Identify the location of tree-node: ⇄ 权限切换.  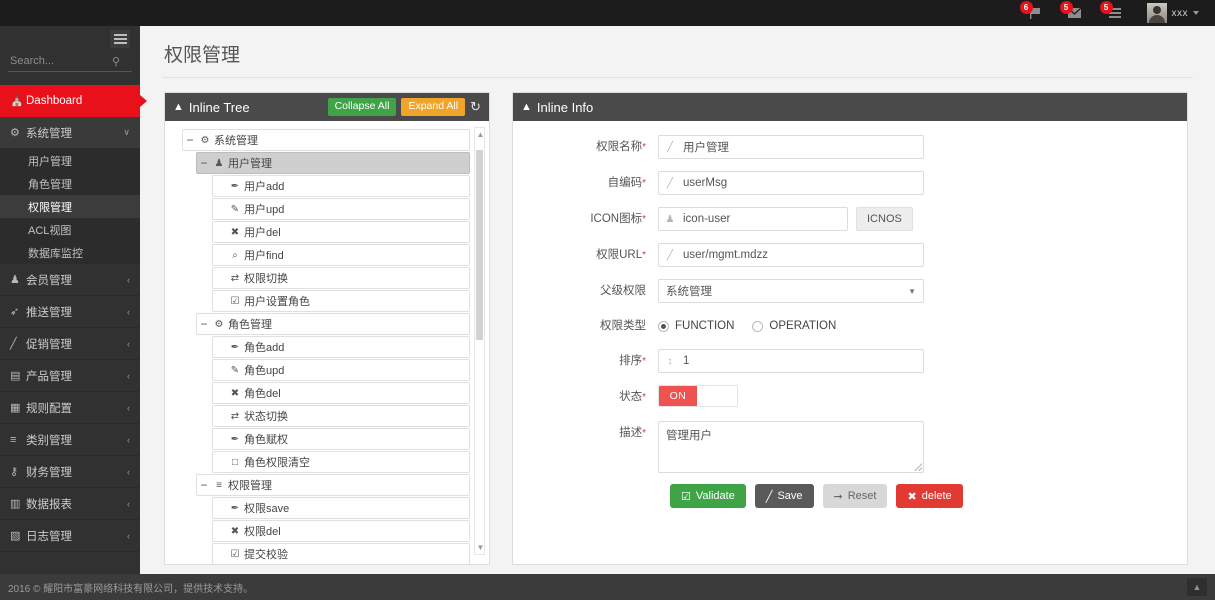
(341, 278).